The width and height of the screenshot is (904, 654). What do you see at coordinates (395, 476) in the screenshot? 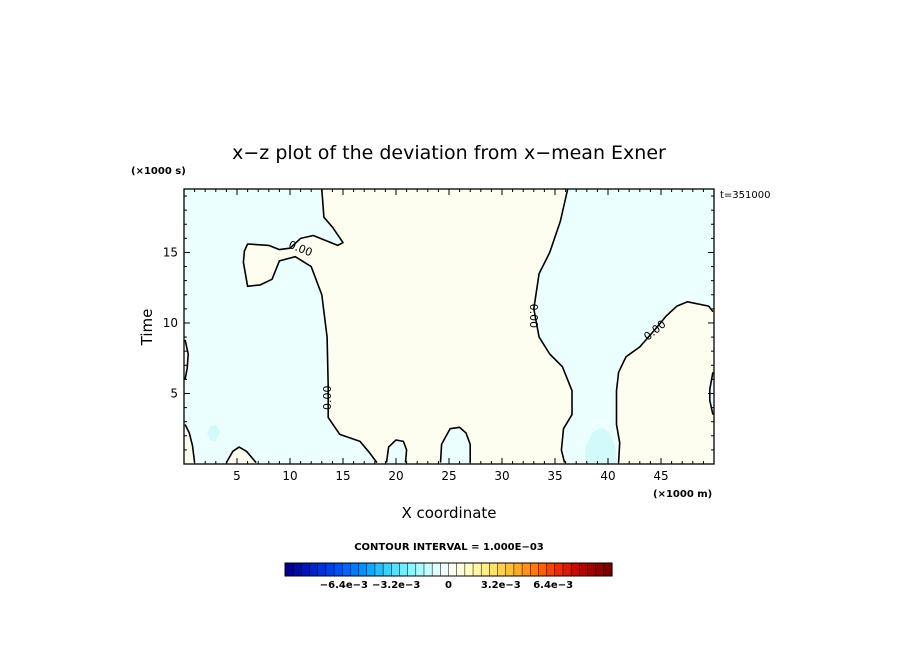
I see `x-tick-label: 20` at bounding box center [395, 476].